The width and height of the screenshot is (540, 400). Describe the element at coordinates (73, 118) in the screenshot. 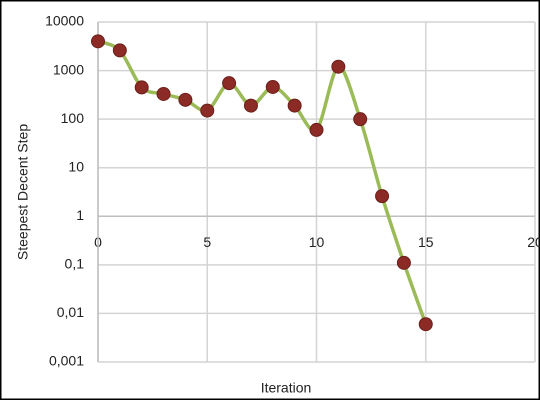

I see `y-tick-label: 100` at that location.